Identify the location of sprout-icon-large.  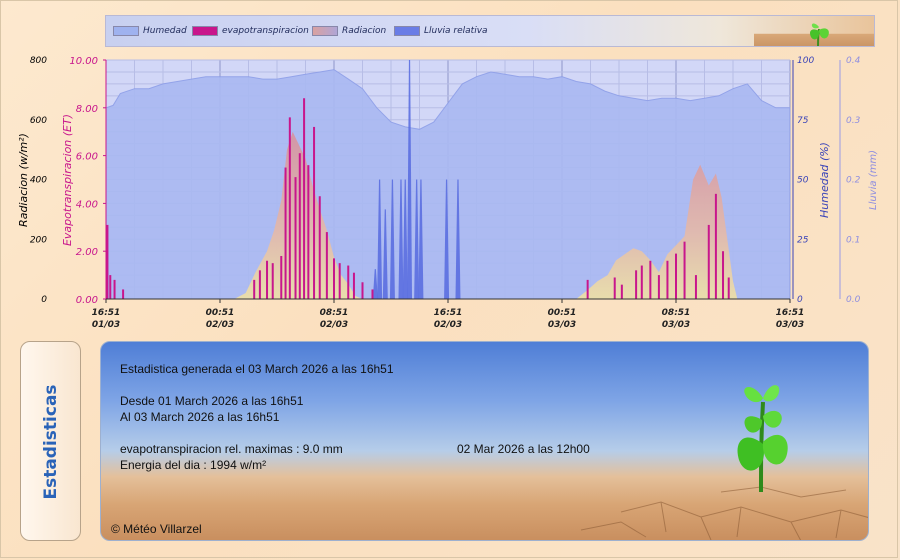
(762, 439).